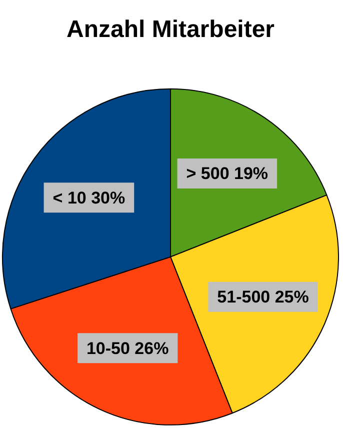 This screenshot has height=435, width=343. What do you see at coordinates (170, 30) in the screenshot?
I see `chart-title: Anzahl Mitarbeiter` at bounding box center [170, 30].